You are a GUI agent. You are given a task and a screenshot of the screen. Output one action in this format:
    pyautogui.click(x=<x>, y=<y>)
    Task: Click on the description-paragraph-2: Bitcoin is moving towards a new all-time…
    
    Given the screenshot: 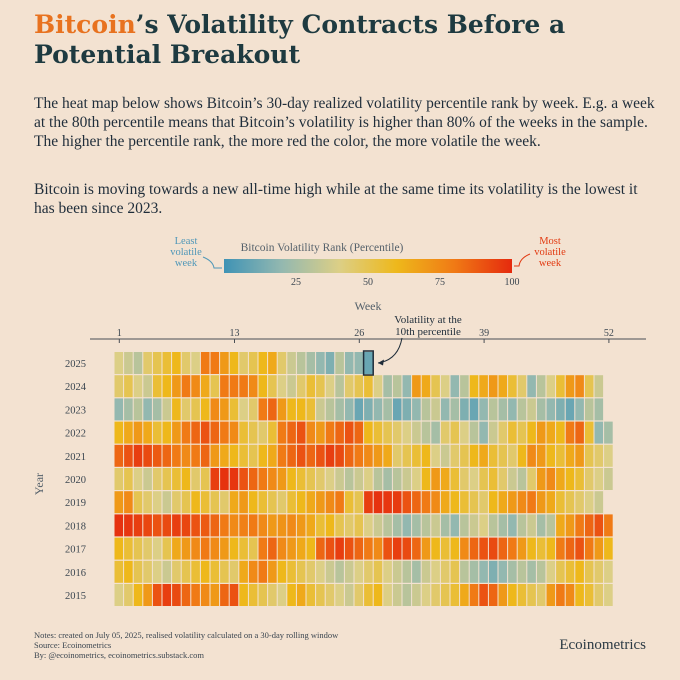 What is the action you would take?
    pyautogui.click(x=336, y=199)
    